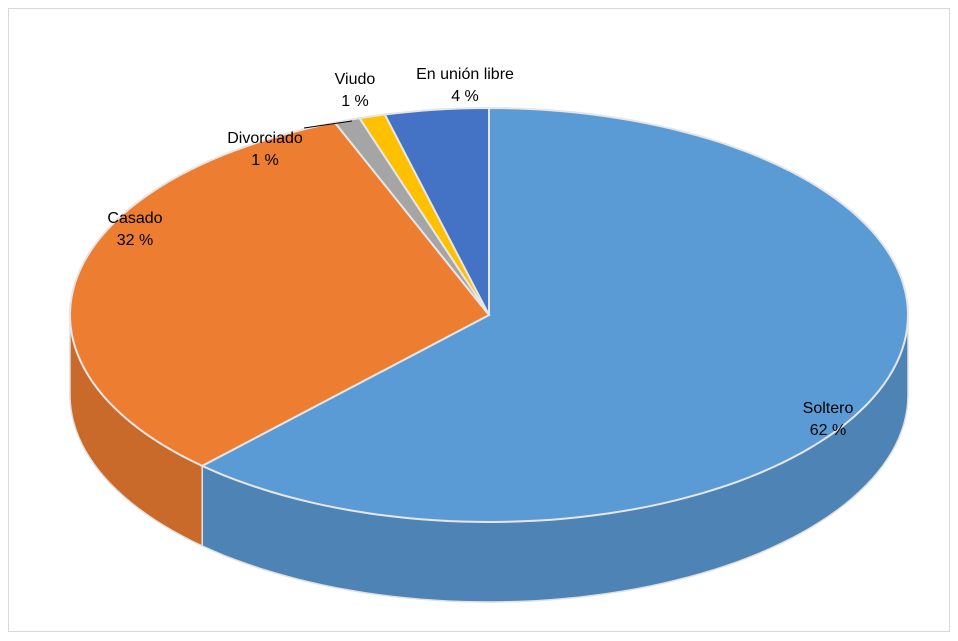 The width and height of the screenshot is (958, 641). What do you see at coordinates (265, 138) in the screenshot?
I see `slice-label: Divorciado` at bounding box center [265, 138].